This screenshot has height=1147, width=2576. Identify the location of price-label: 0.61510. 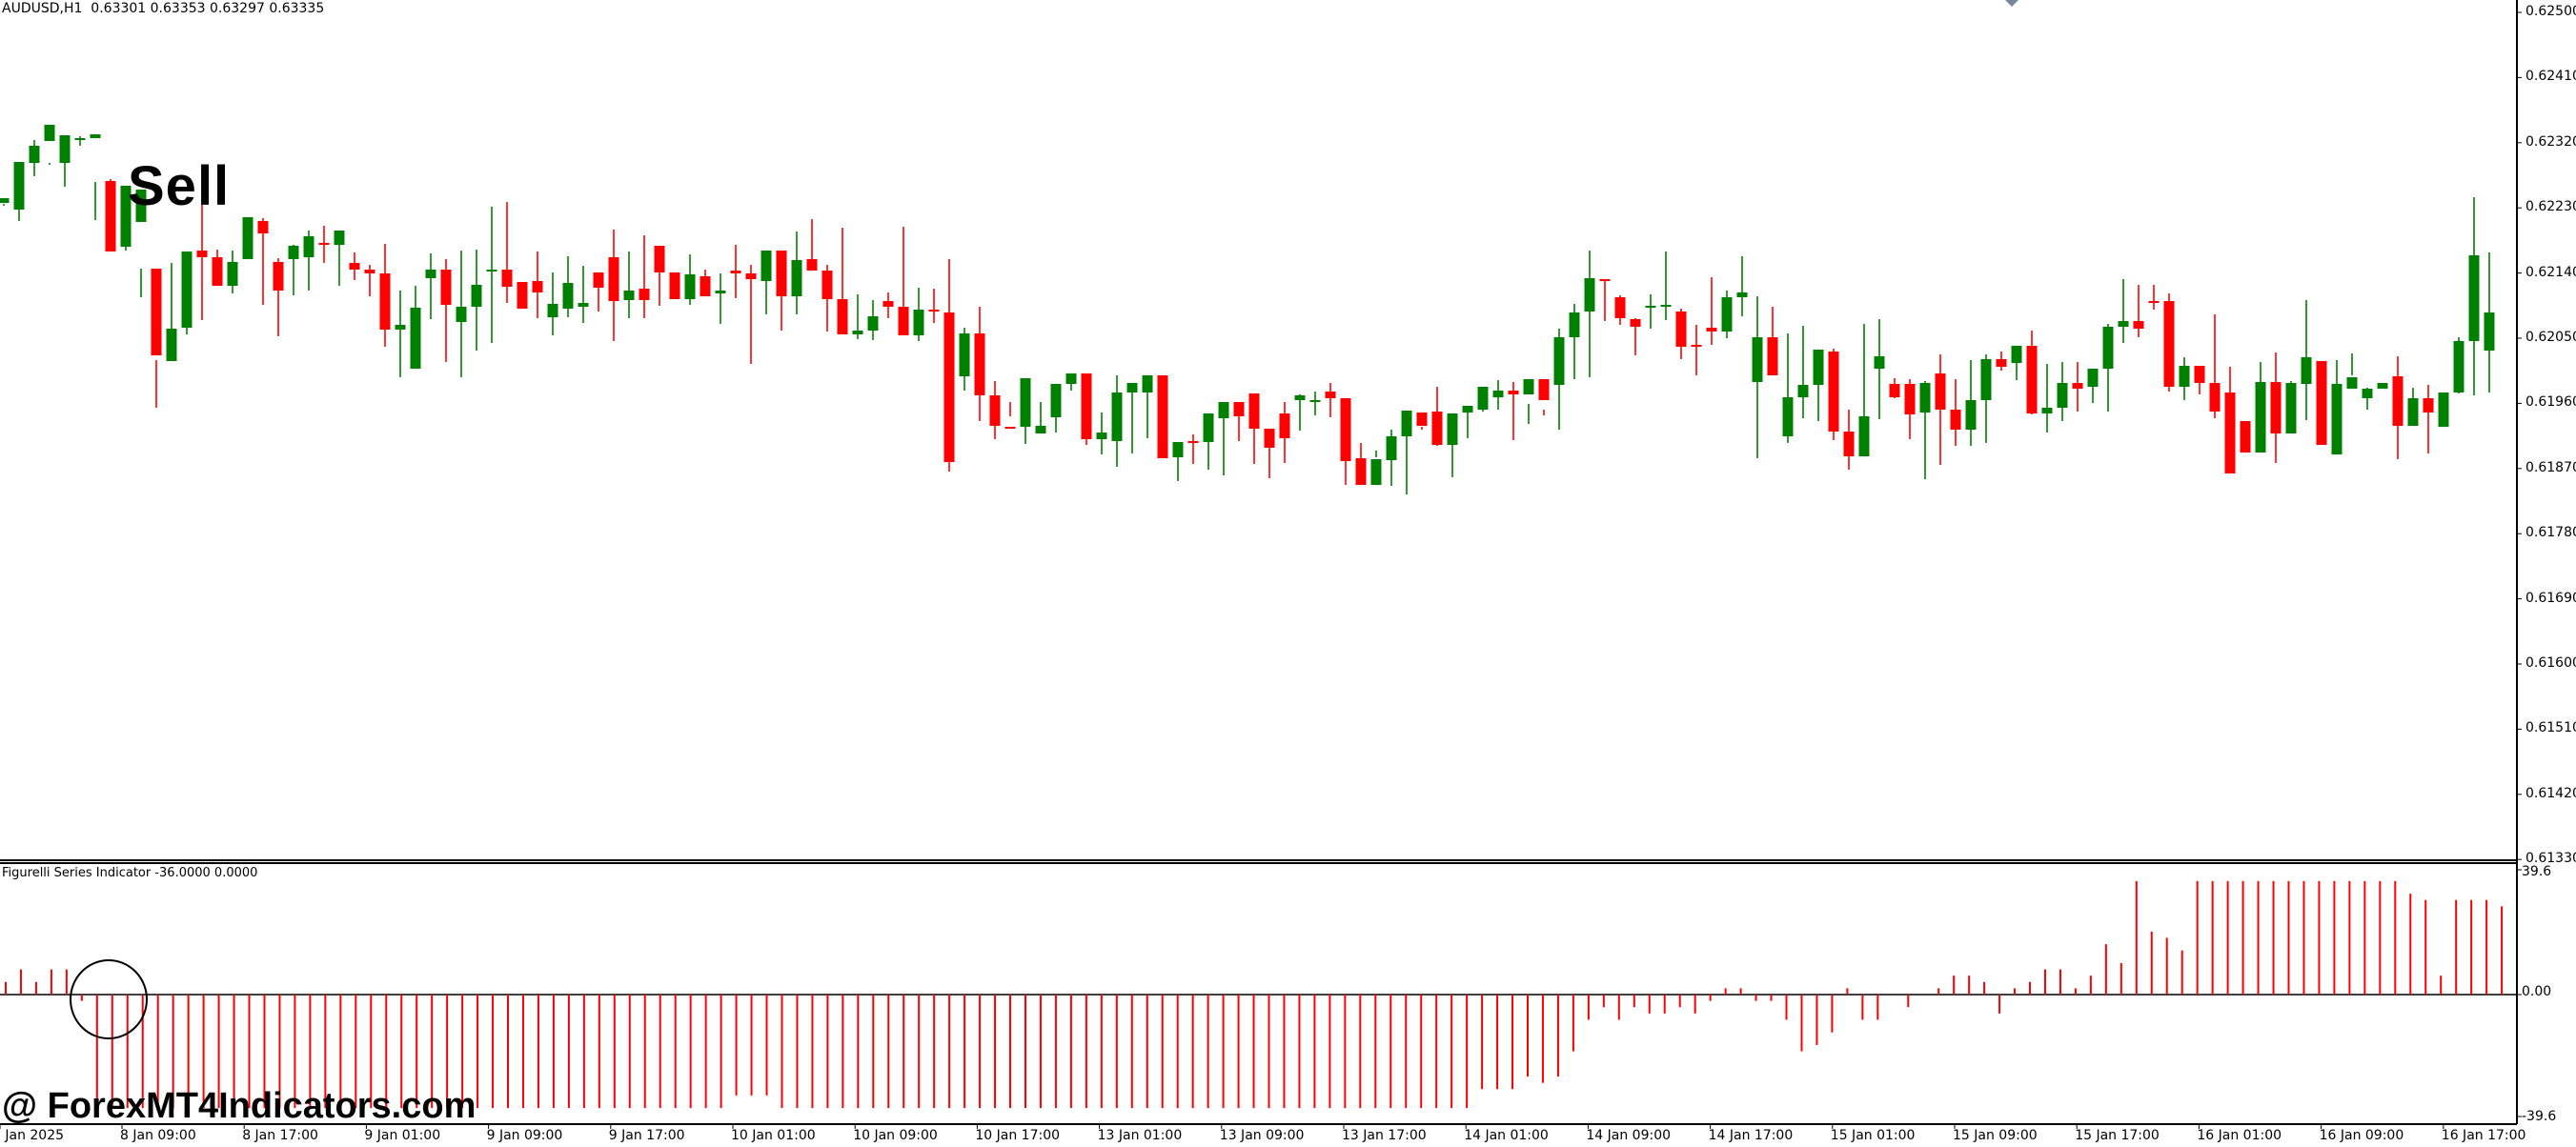
(2550, 728).